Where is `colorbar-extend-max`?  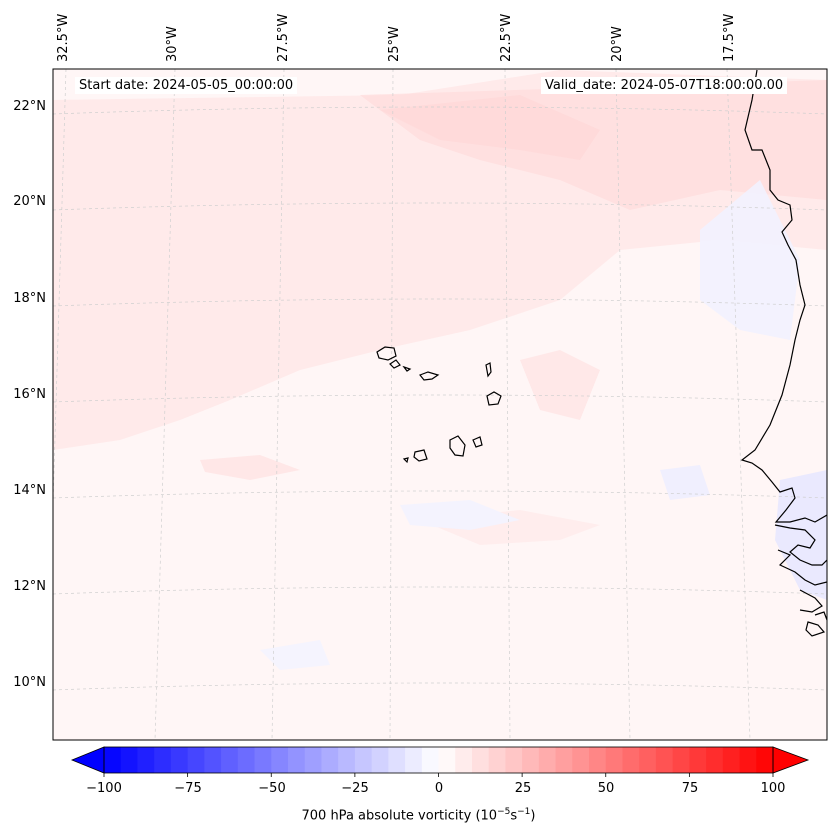
colorbar-extend-max is located at coordinates (791, 760).